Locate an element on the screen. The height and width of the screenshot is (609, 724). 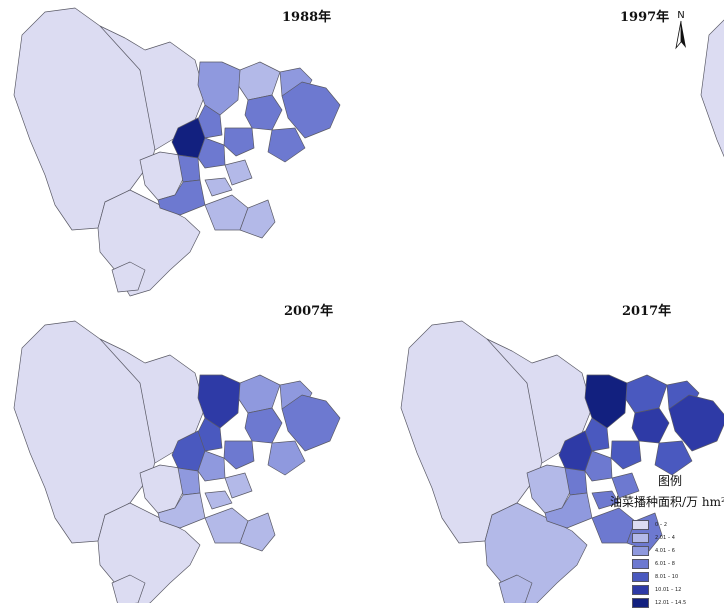
legend-item: 8.01 – 10 is located at coordinates (676, 576).